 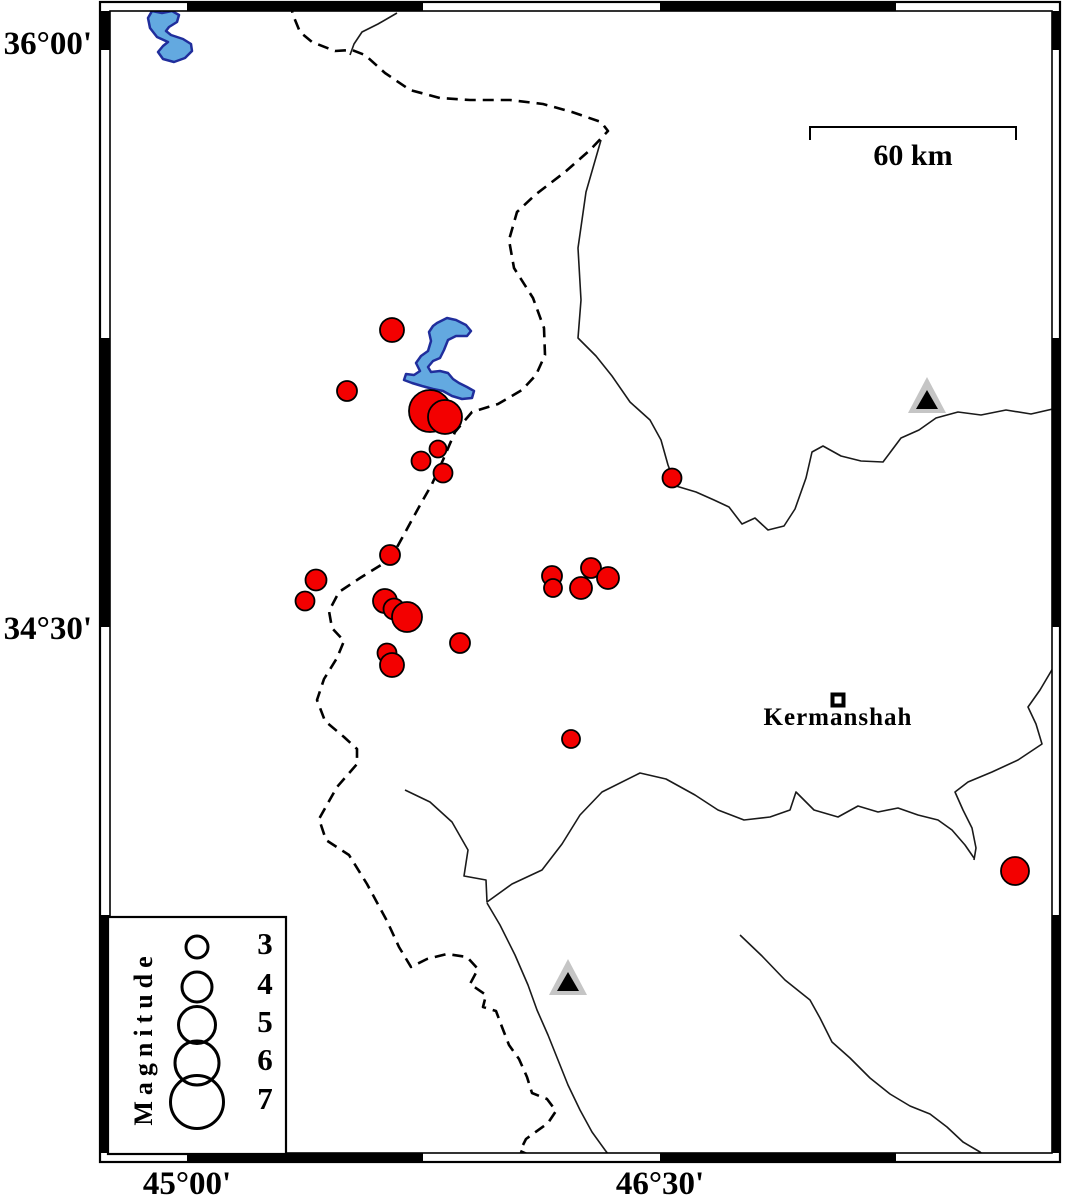 What do you see at coordinates (660, 1184) in the screenshot?
I see `axis-label-lon-4630: 46°30'` at bounding box center [660, 1184].